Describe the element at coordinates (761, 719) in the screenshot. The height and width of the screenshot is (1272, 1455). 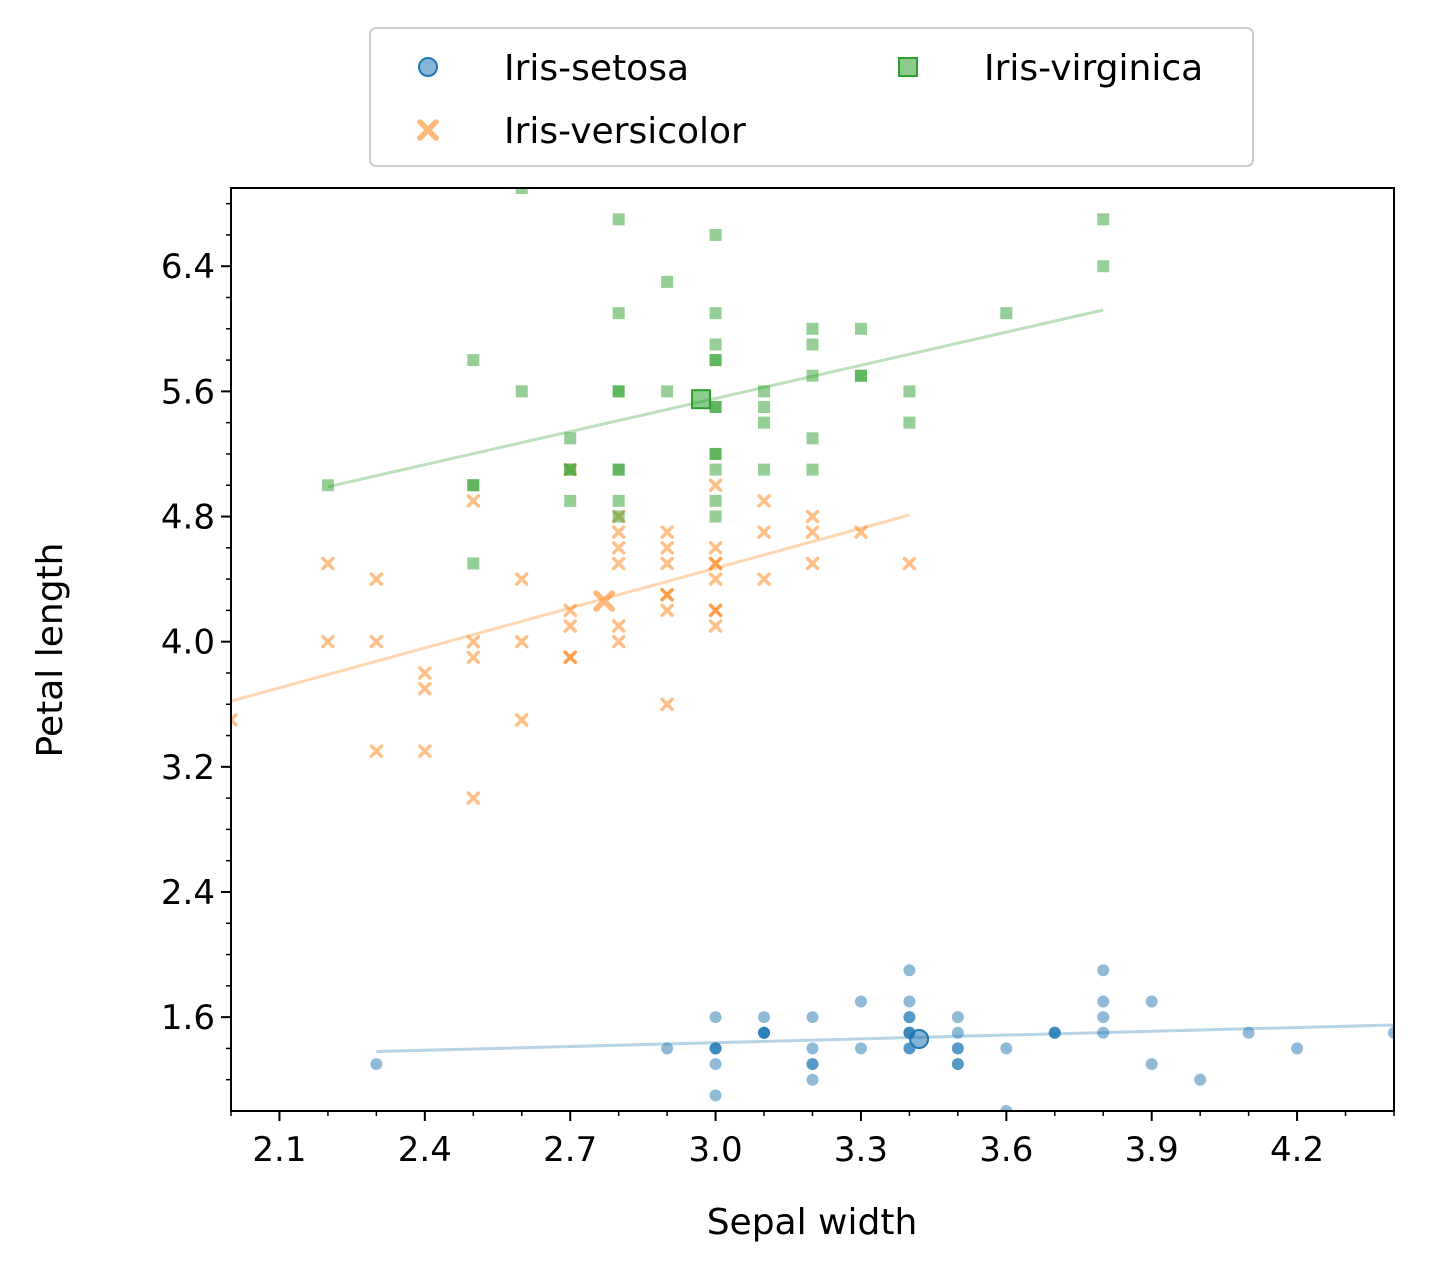
I see `series-means` at that location.